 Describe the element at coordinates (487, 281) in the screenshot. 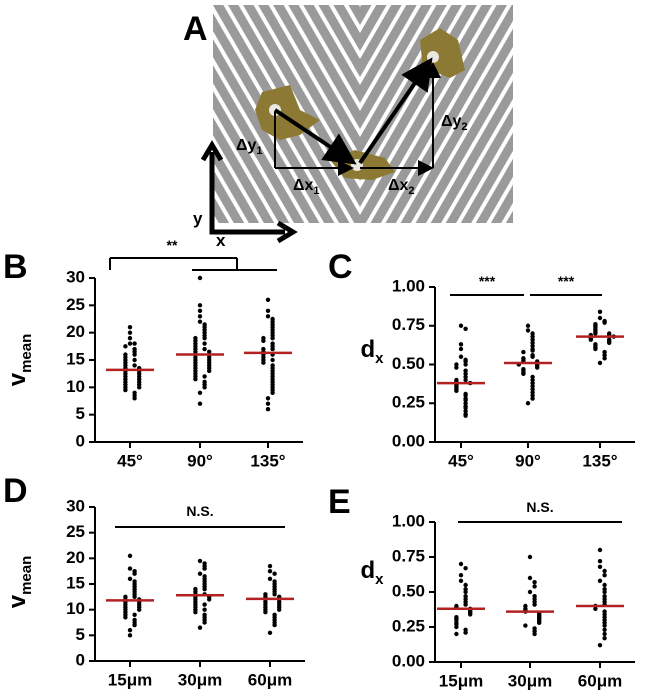

I see `significance-label: ***` at that location.